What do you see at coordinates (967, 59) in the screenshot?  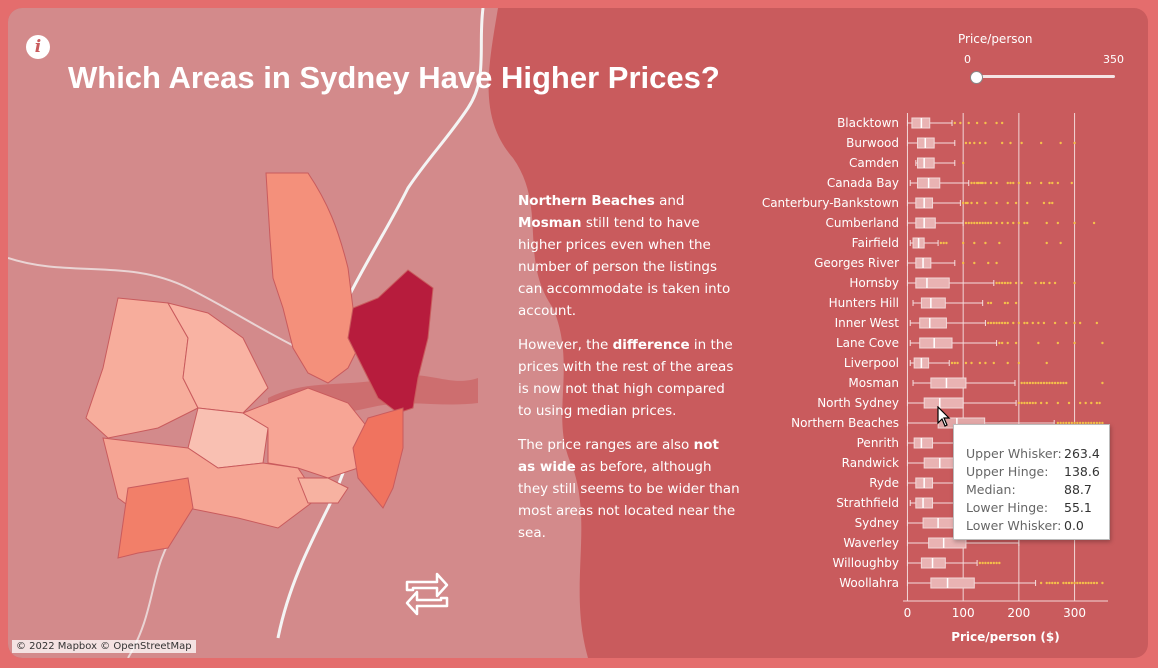 I see `slider-min-label: 0` at bounding box center [967, 59].